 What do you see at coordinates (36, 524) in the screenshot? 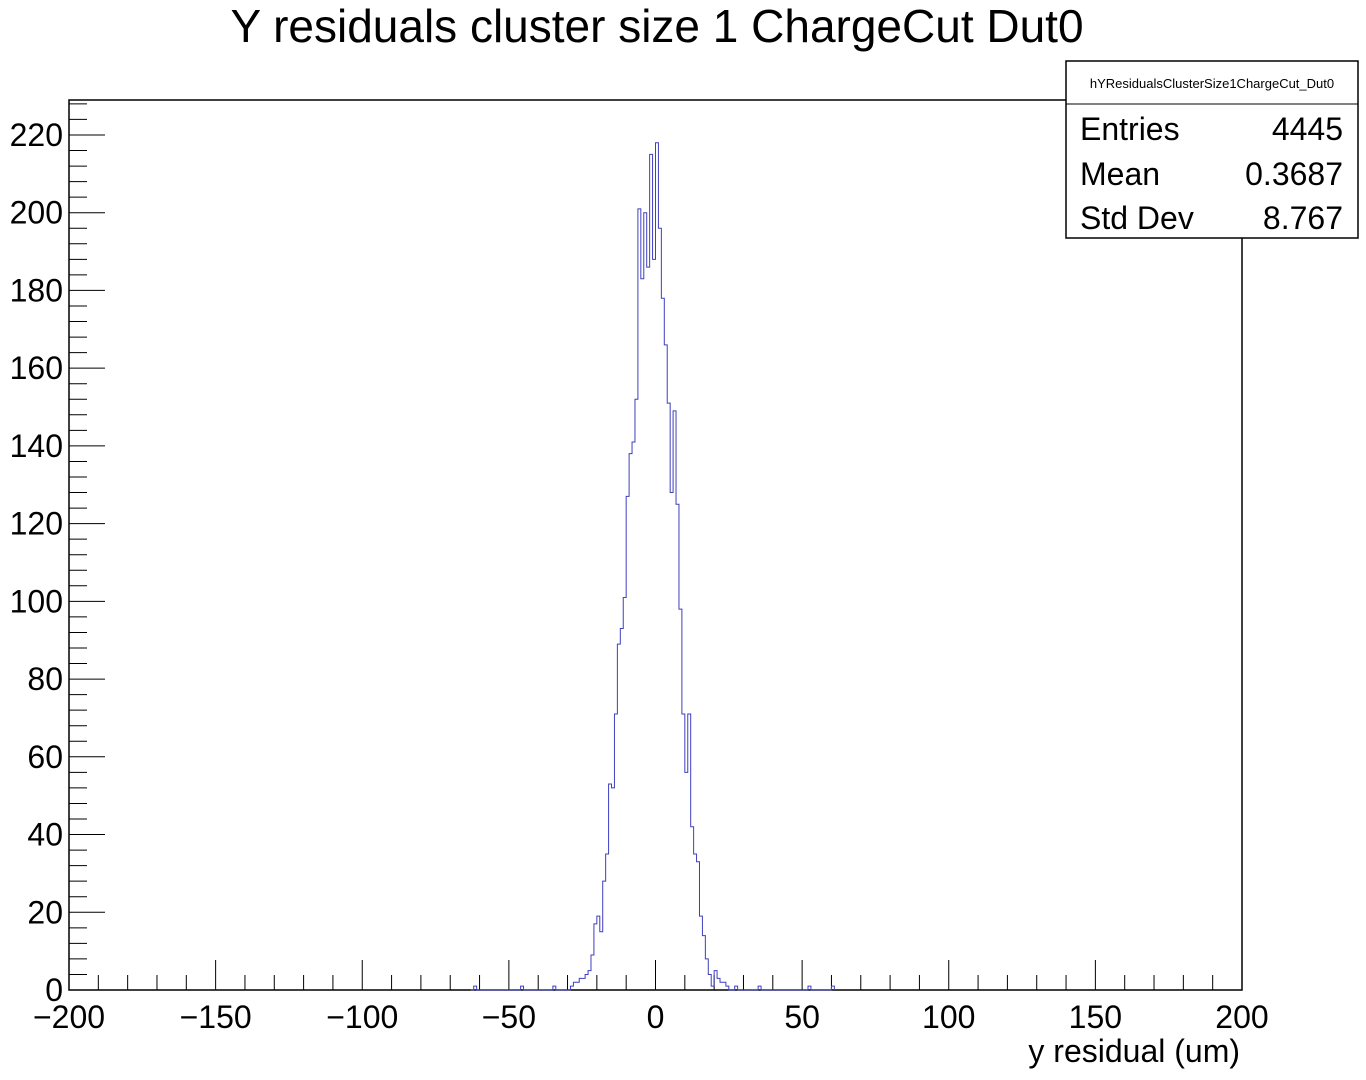
I see `y-tick-label: 120` at bounding box center [36, 524].